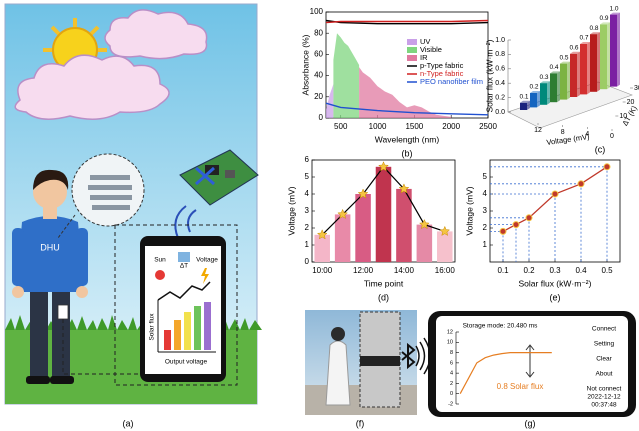 Image resolution: width=639 pixels, height=431 pixels. What do you see at coordinates (529, 270) in the screenshot?
I see `x-tick-label: 0.2` at bounding box center [529, 270].